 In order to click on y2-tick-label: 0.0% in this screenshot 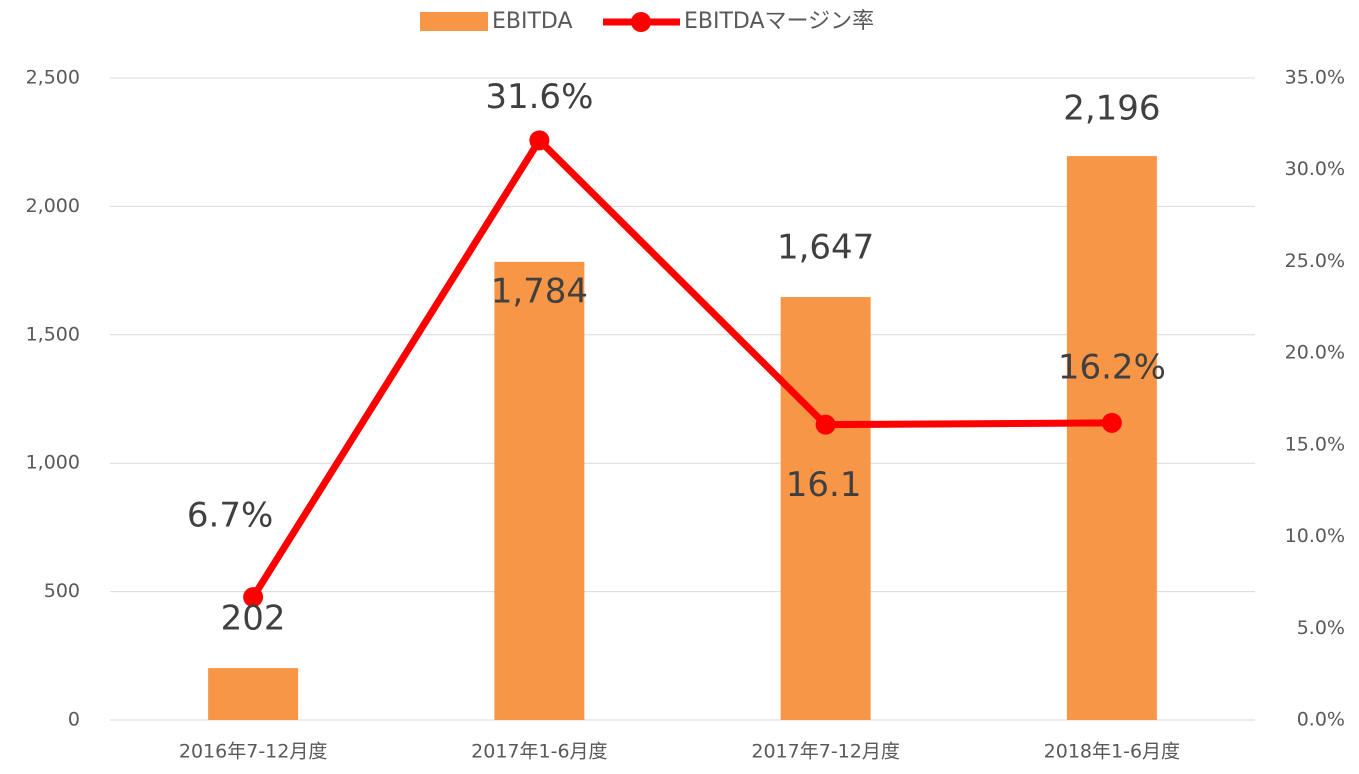, I will do `click(1321, 720)`.